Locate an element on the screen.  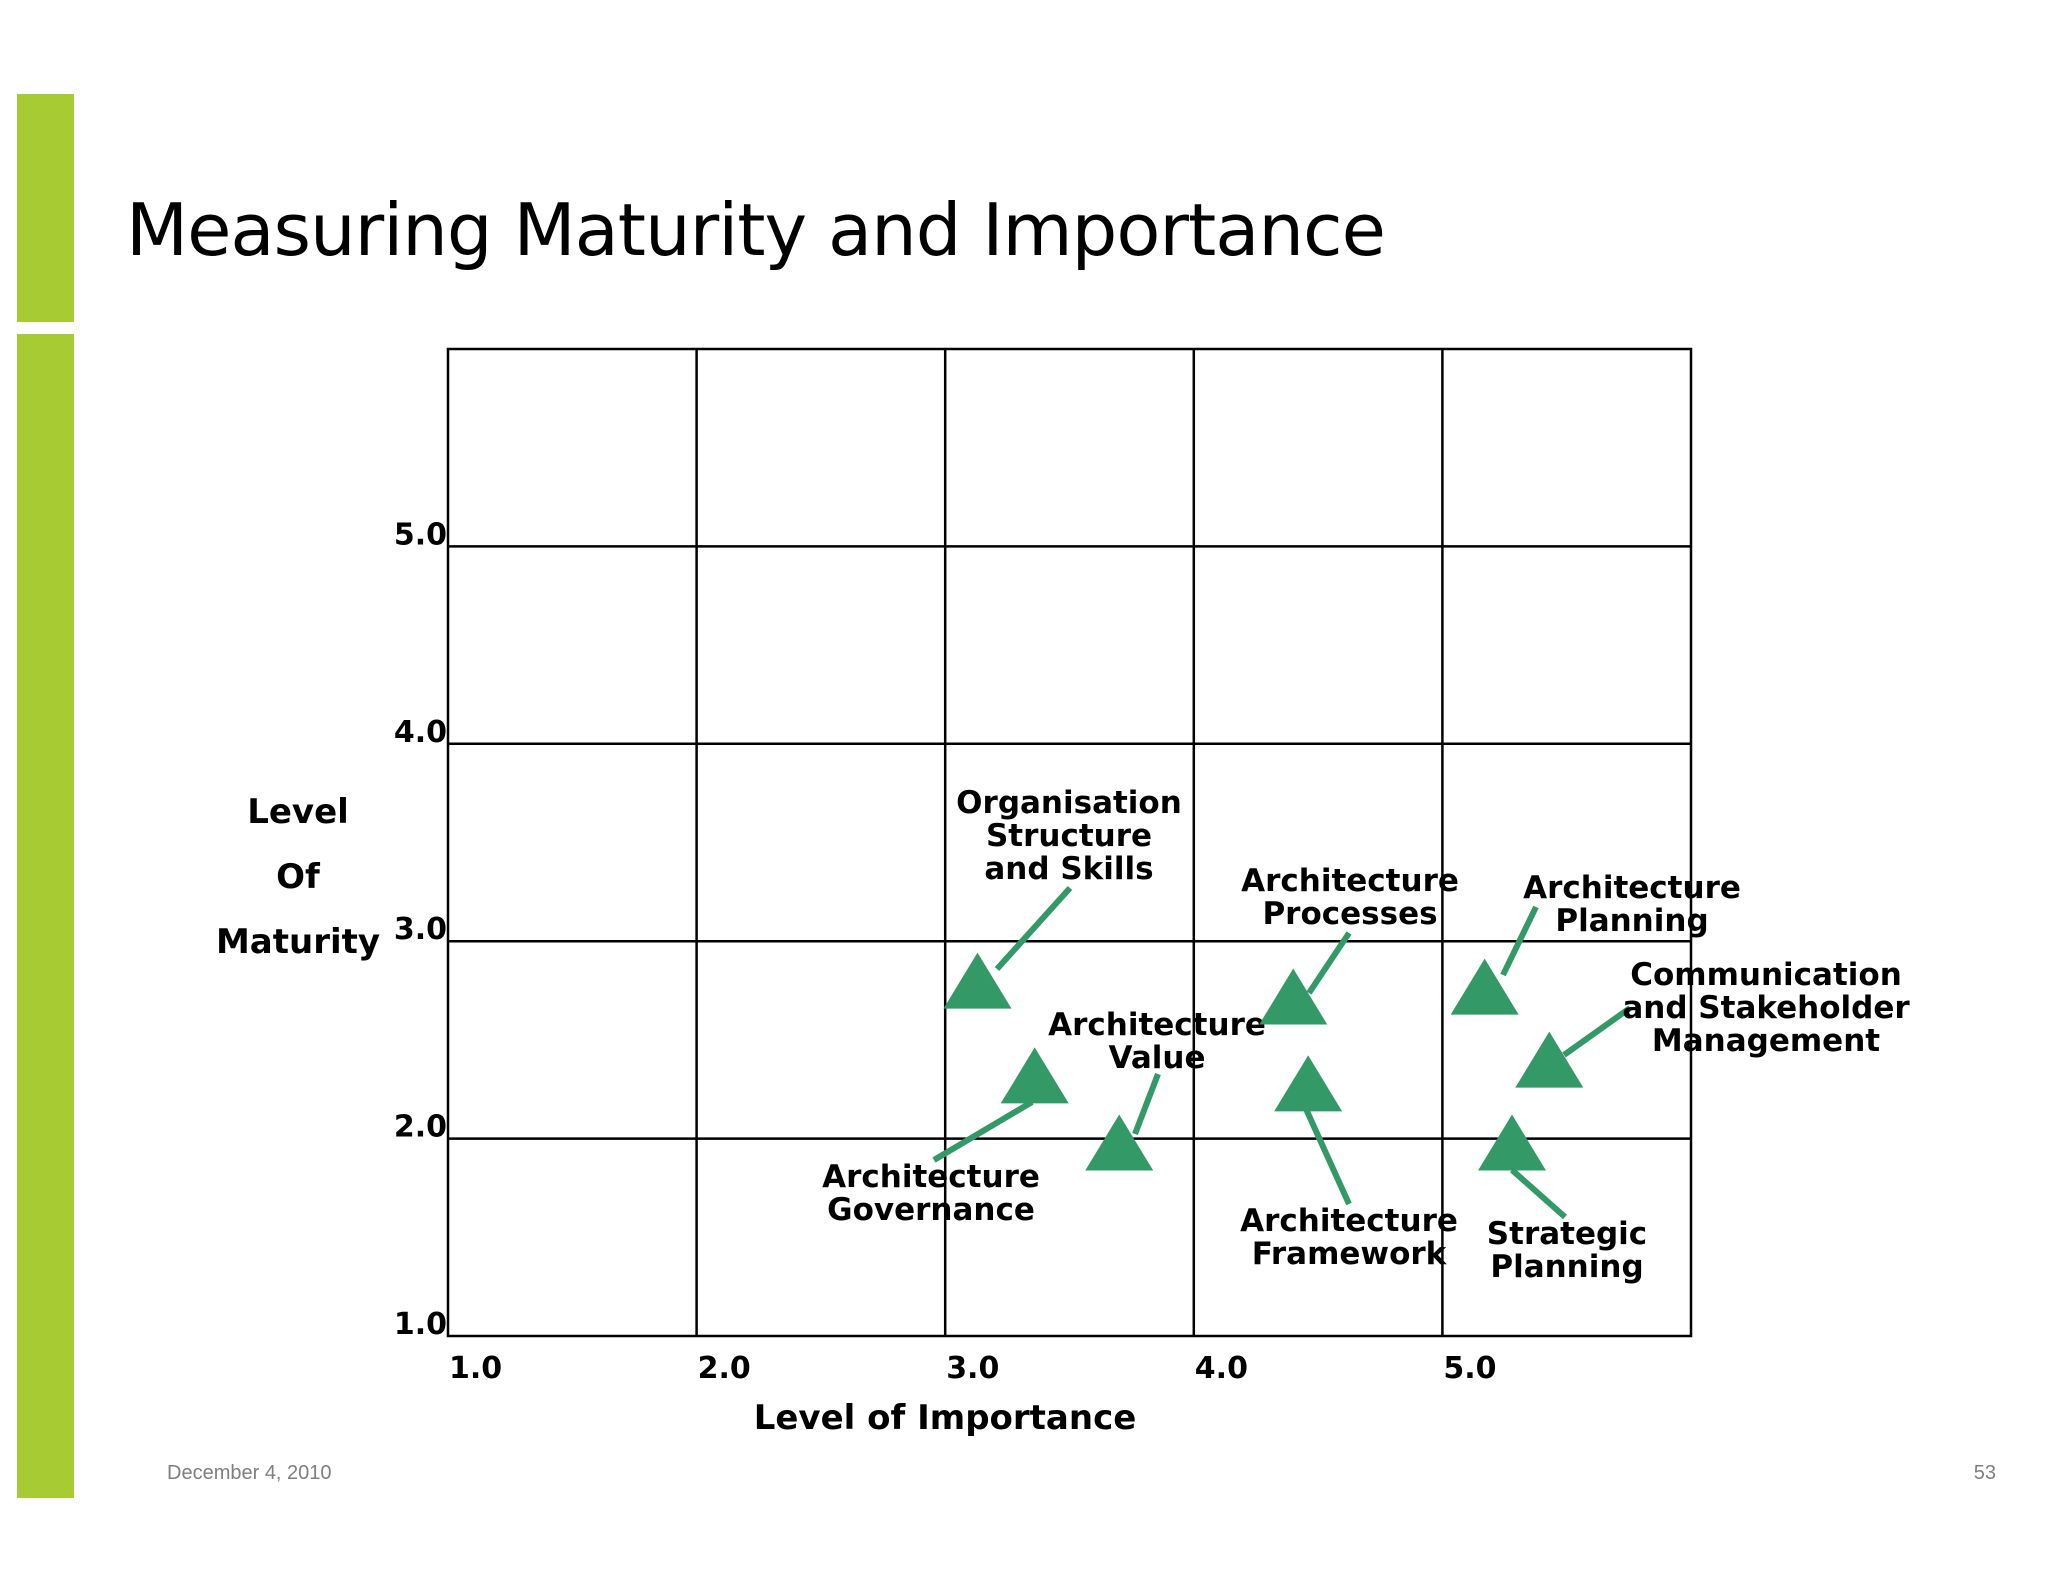
point-label: Strategic Planning is located at coordinates (1567, 1250).